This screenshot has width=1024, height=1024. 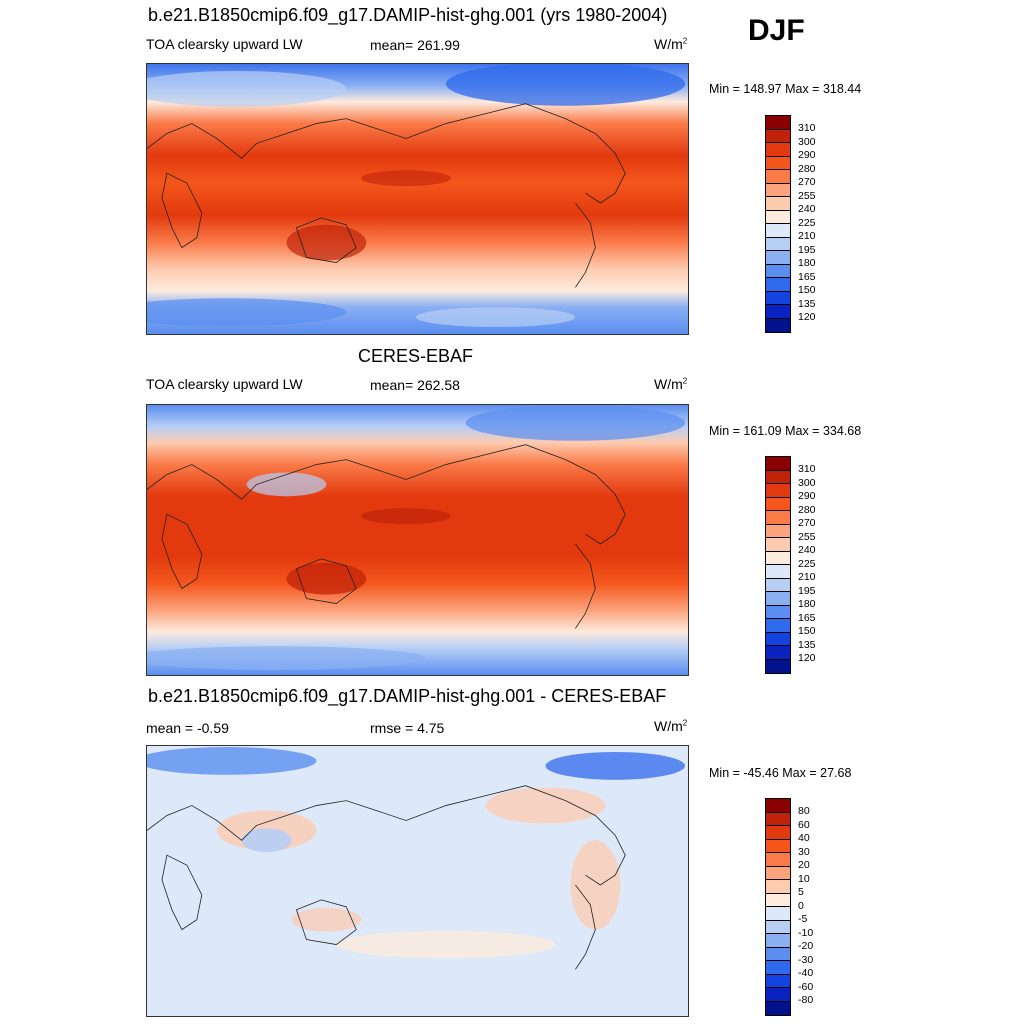 I want to click on colorbar-tick-label: 0, so click(x=801, y=906).